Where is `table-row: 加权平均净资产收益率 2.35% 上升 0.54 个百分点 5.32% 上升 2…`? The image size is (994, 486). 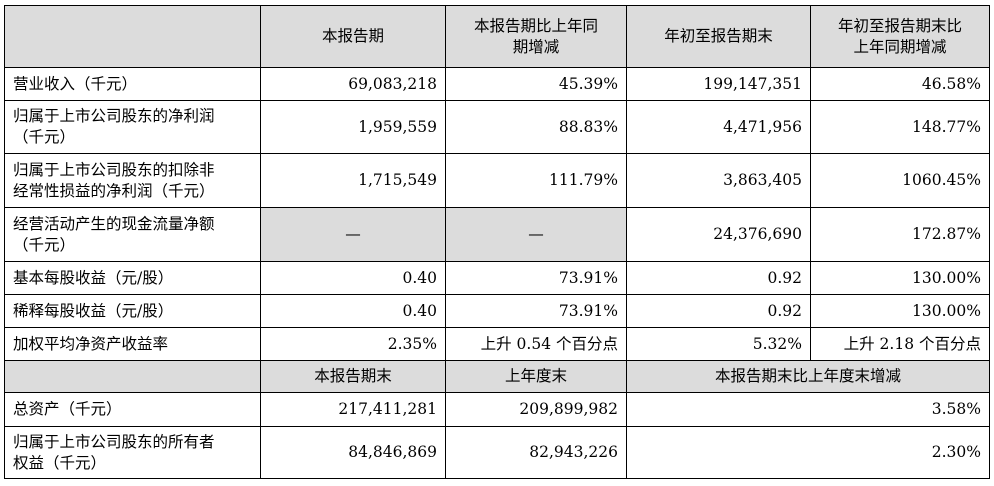
table-row: 加权平均净资产收益率 2.35% 上升 0.54 个百分点 5.32% 上升 2… is located at coordinates (497, 344).